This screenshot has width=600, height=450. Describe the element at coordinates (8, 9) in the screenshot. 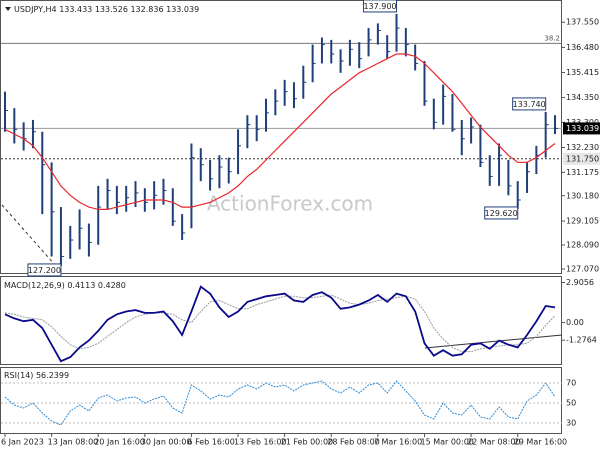

I see `symbol-arrow` at that location.